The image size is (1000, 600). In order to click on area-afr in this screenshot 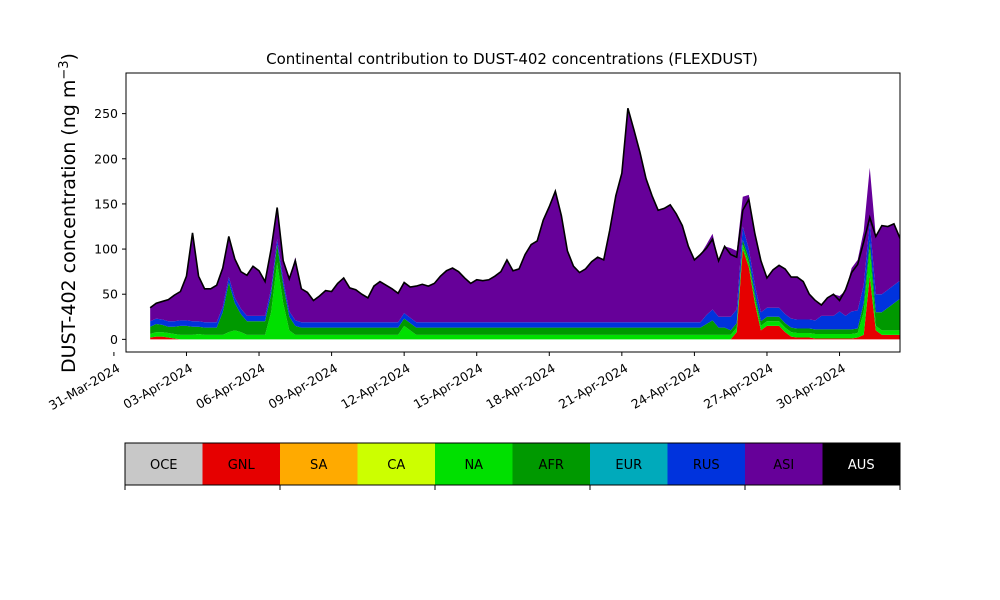, I will do `click(525, 287)`.